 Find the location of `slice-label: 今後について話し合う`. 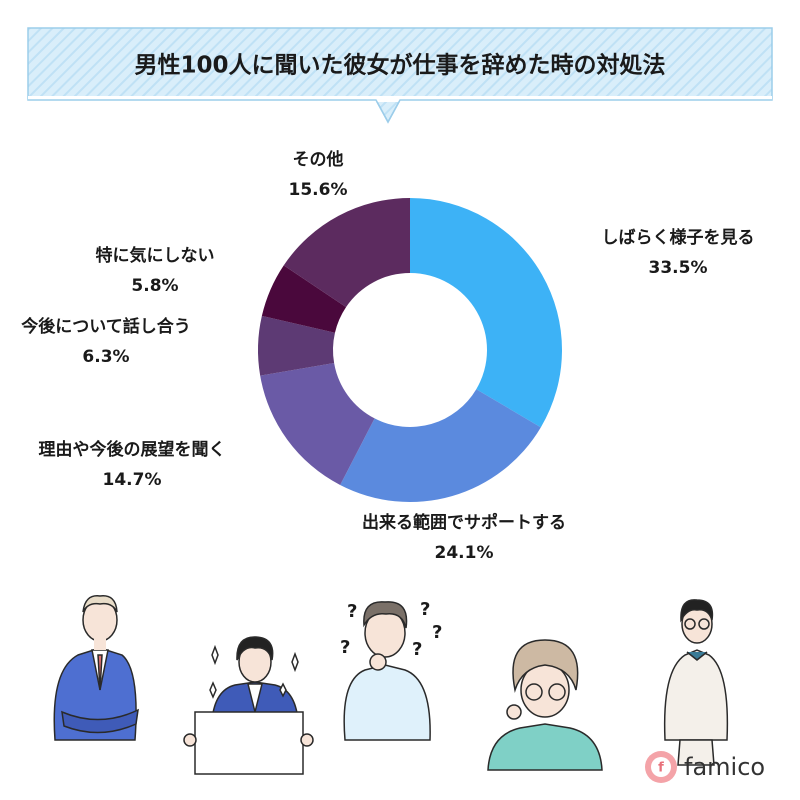

slice-label: 今後について話し合う is located at coordinates (106, 326).